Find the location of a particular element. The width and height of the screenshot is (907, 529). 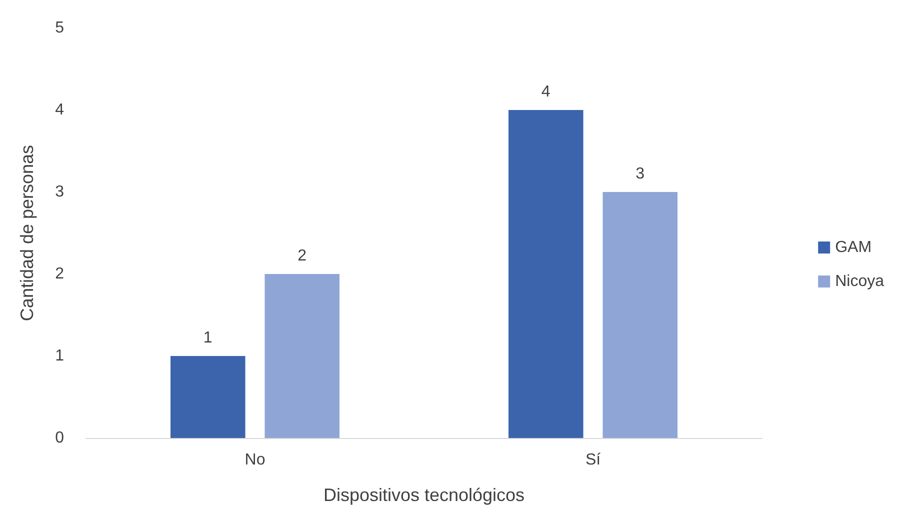

data-label: 4 is located at coordinates (545, 92).